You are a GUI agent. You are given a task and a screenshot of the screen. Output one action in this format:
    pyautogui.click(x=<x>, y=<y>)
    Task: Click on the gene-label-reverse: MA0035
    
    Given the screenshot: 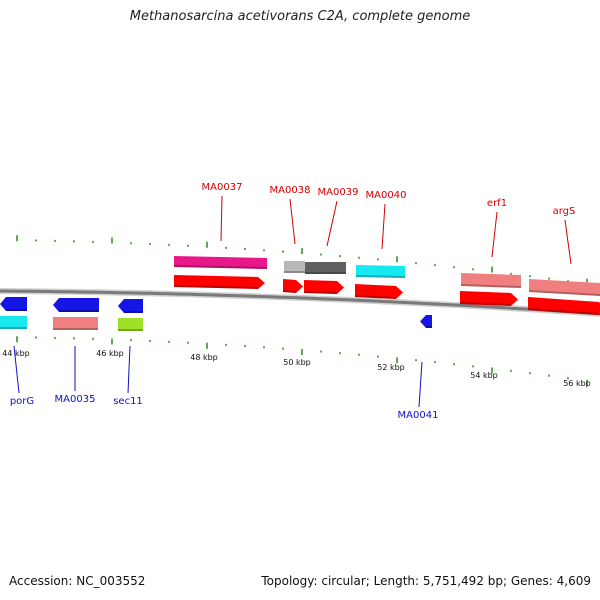 What is the action you would take?
    pyautogui.click(x=75, y=399)
    